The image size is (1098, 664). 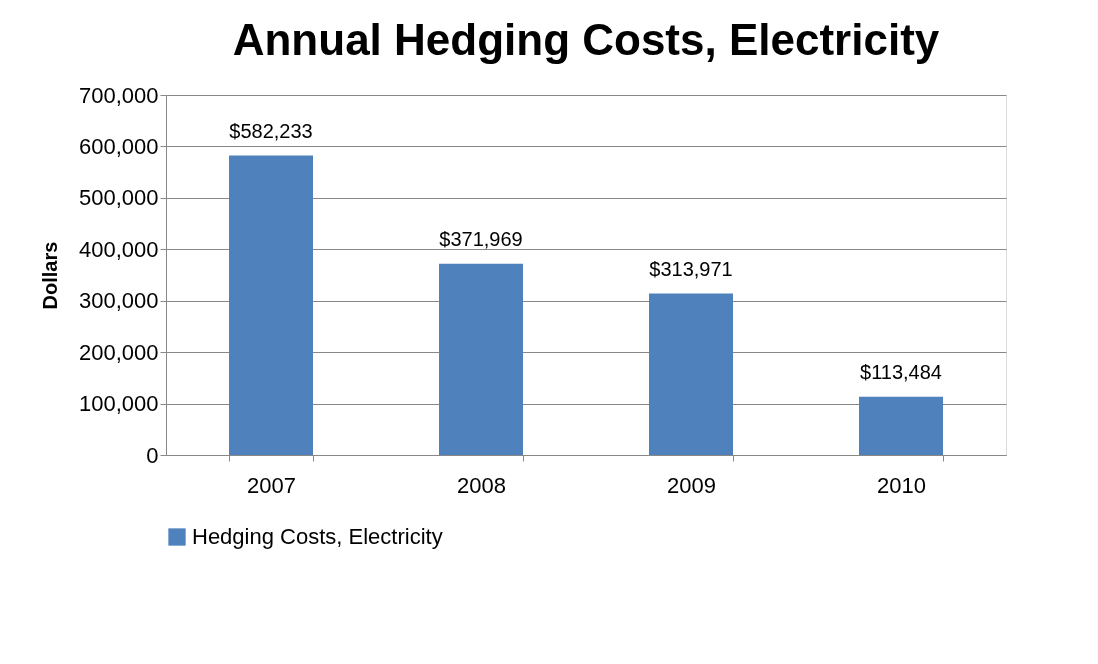 I want to click on y-tick-label: 200,000, so click(x=118, y=352).